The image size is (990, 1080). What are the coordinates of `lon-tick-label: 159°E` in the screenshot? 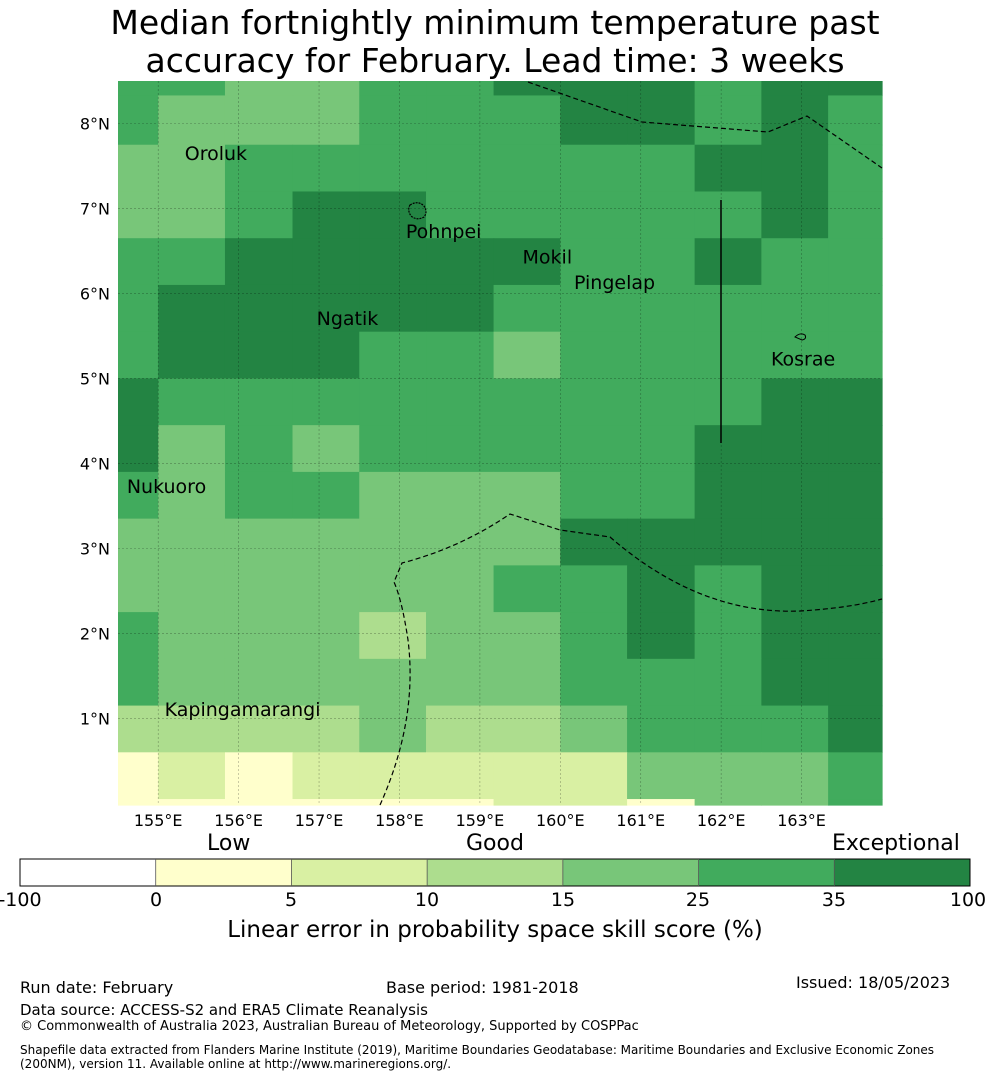 It's located at (480, 820).